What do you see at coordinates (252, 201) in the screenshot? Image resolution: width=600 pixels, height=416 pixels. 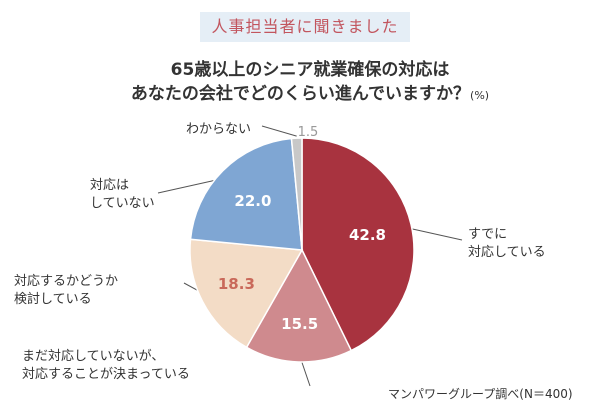 I see `value-label-not-responding: 22.0` at bounding box center [252, 201].